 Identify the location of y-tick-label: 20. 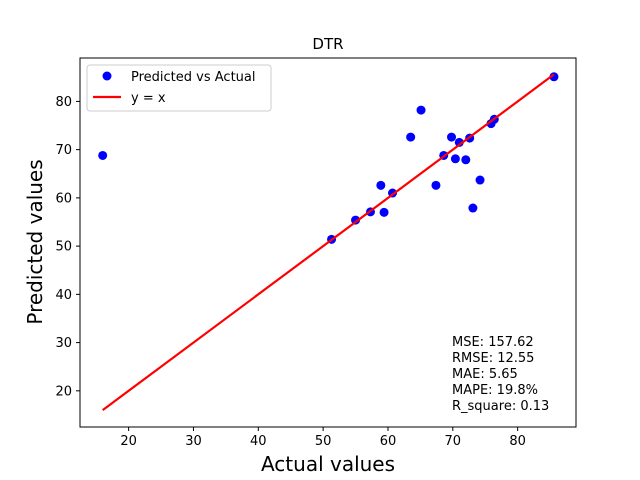
(63, 391).